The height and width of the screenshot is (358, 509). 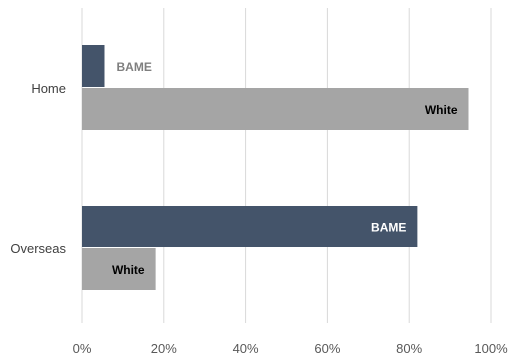 I want to click on x-tick-label: 80%, so click(x=409, y=348).